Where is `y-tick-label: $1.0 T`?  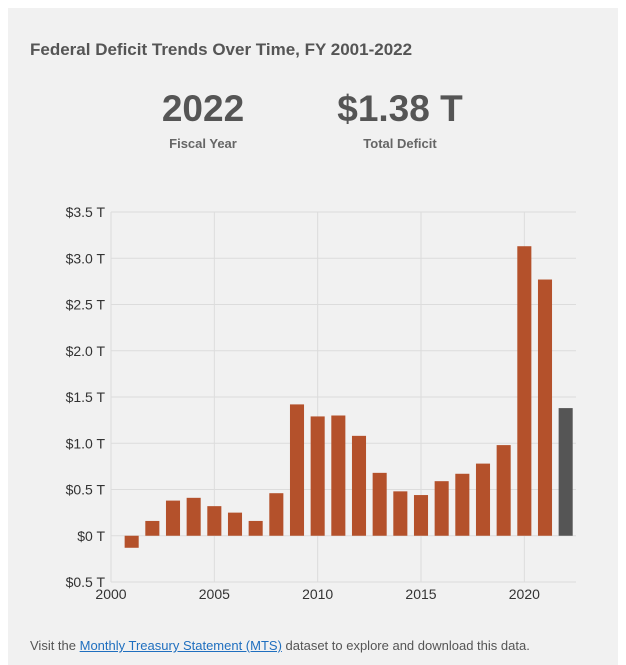 y-tick-label: $1.0 T is located at coordinates (86, 443).